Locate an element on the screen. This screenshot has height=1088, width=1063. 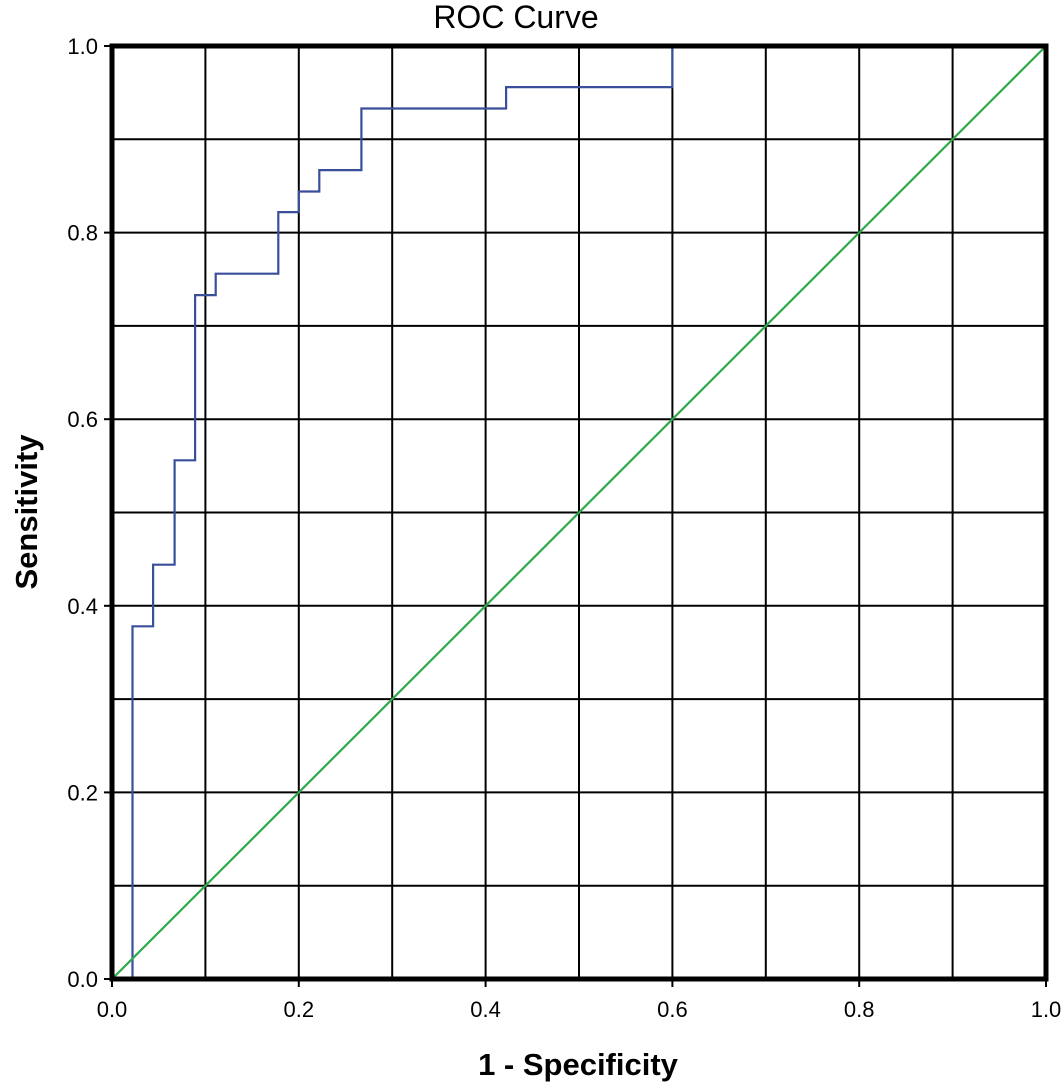
chart-title: ROC Curve is located at coordinates (515, 17).